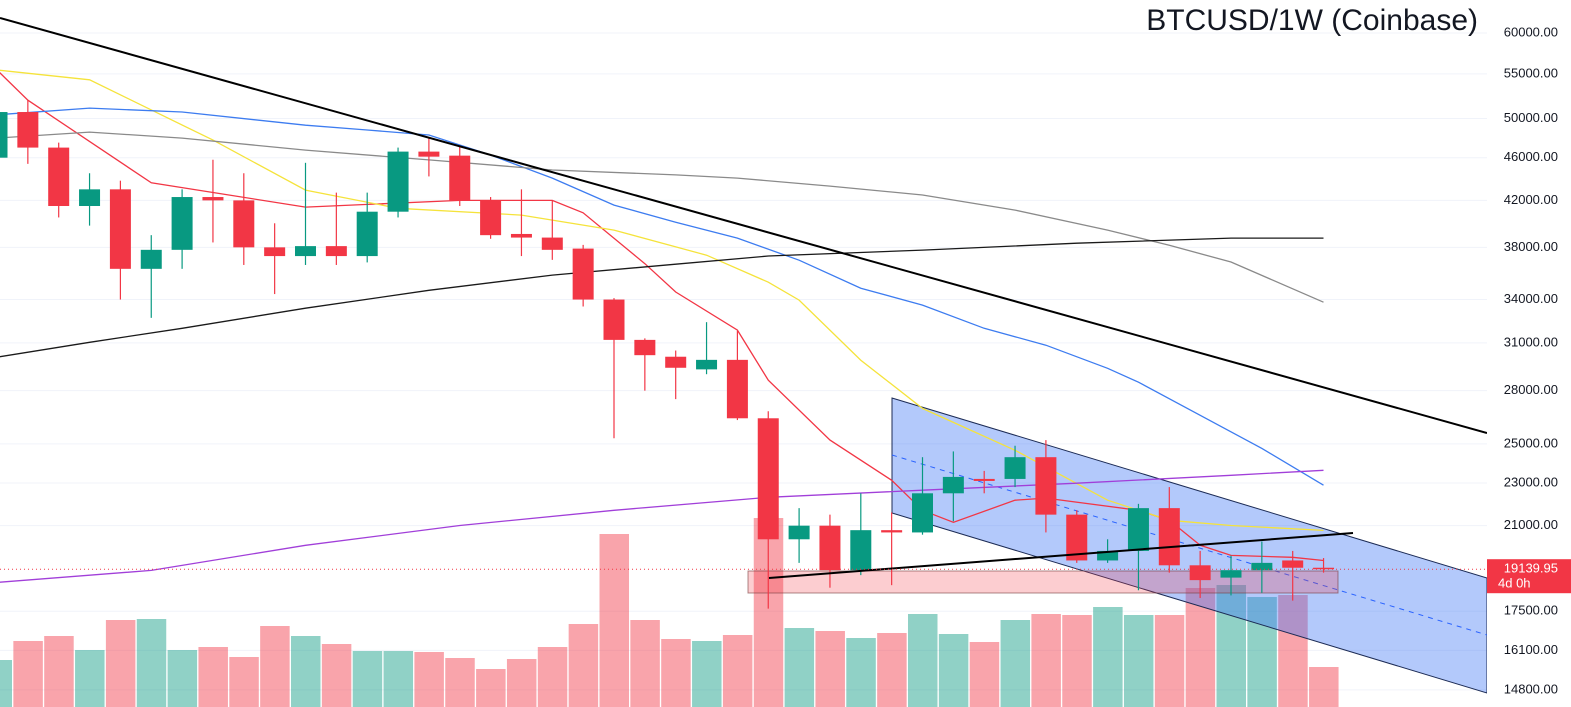 This screenshot has width=1571, height=707. Describe the element at coordinates (1531, 156) in the screenshot. I see `y-tick-label: 46000.00` at that location.